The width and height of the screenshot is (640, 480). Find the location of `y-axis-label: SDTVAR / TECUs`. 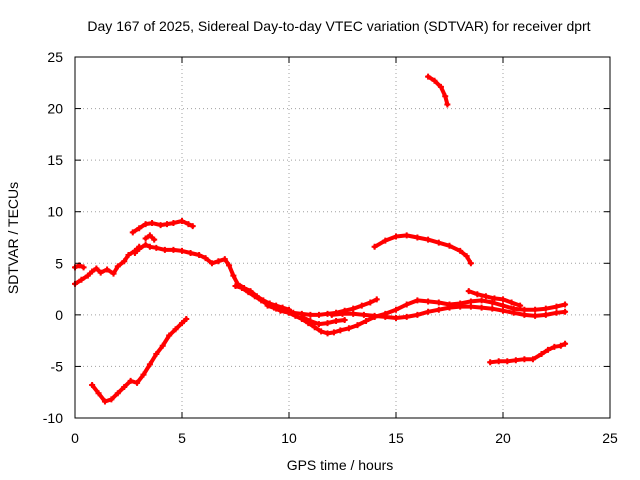

y-axis-label: SDTVAR / TECUs is located at coordinates (13, 238).